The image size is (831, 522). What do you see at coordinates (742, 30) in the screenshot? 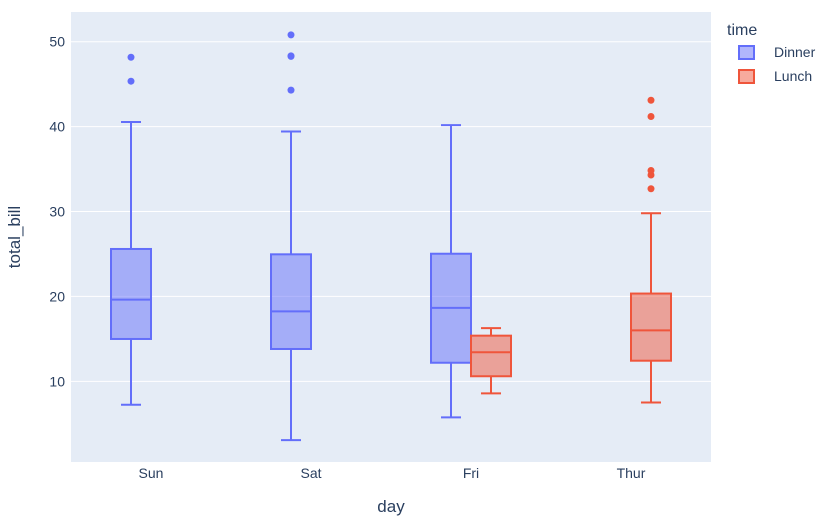
I see `legend-title: time` at bounding box center [742, 30].